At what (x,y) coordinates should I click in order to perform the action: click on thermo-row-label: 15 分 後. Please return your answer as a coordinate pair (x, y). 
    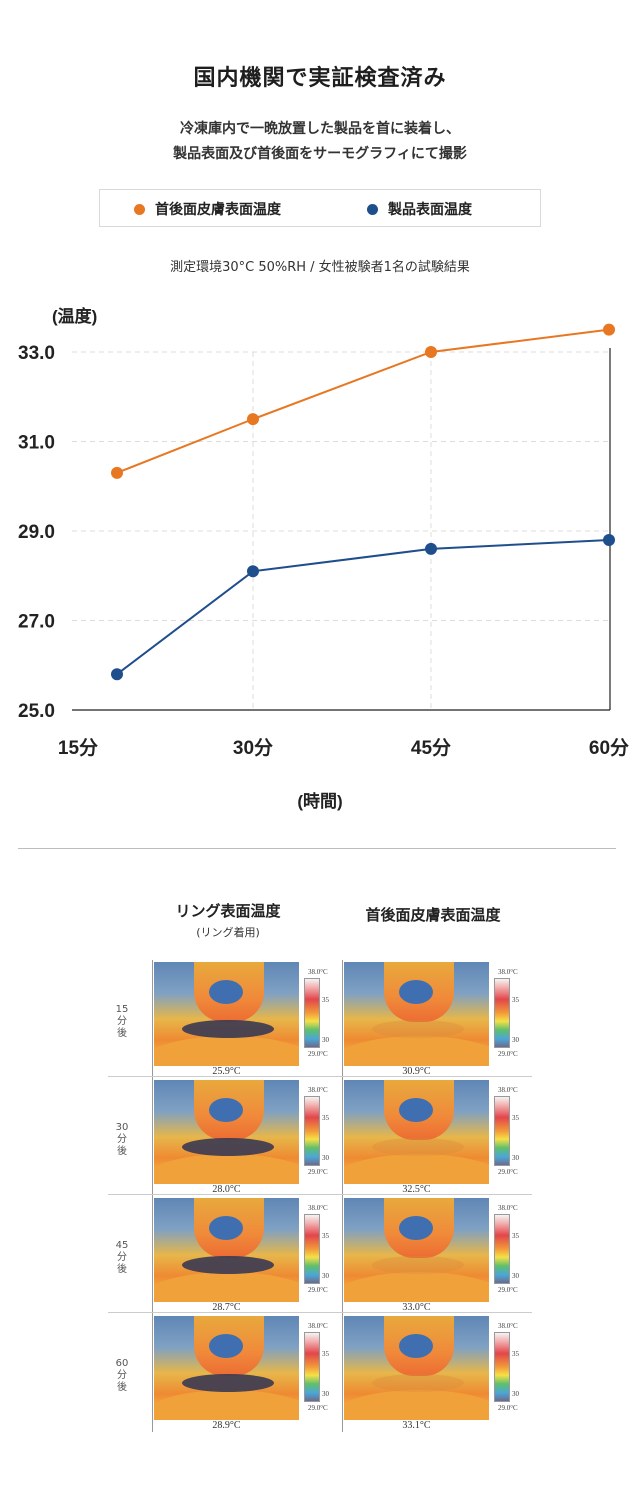
    Looking at the image, I should click on (122, 1021).